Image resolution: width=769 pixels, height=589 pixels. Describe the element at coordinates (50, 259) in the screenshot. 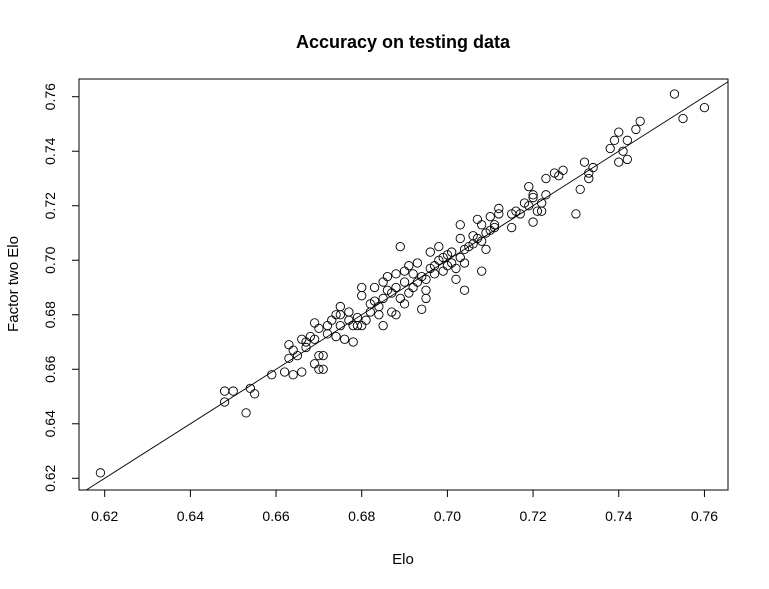

I see `y-tick-label: 0.70` at that location.